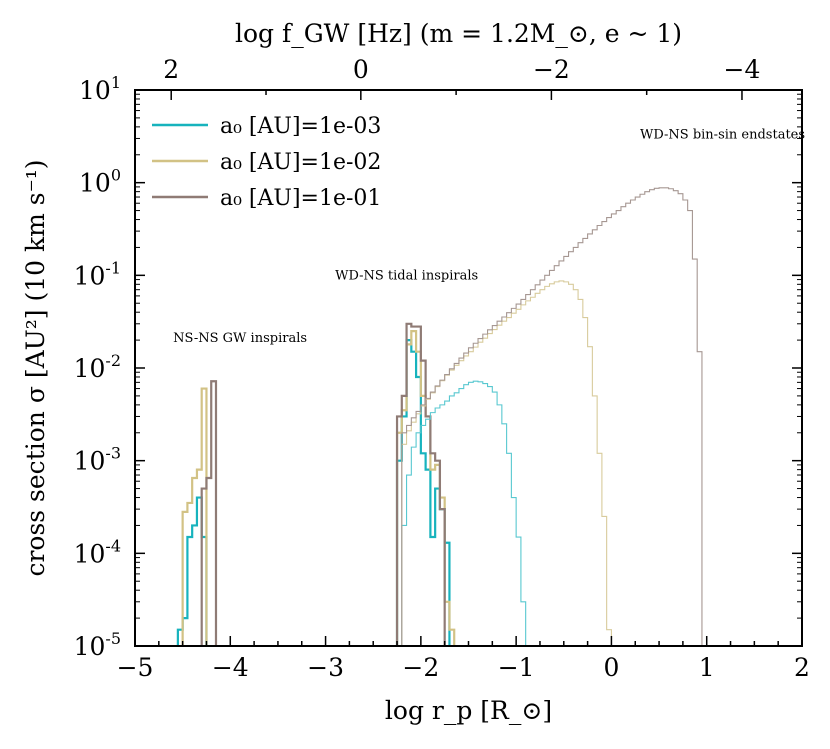  I want to click on x-tick-label: 2, so click(802, 667).